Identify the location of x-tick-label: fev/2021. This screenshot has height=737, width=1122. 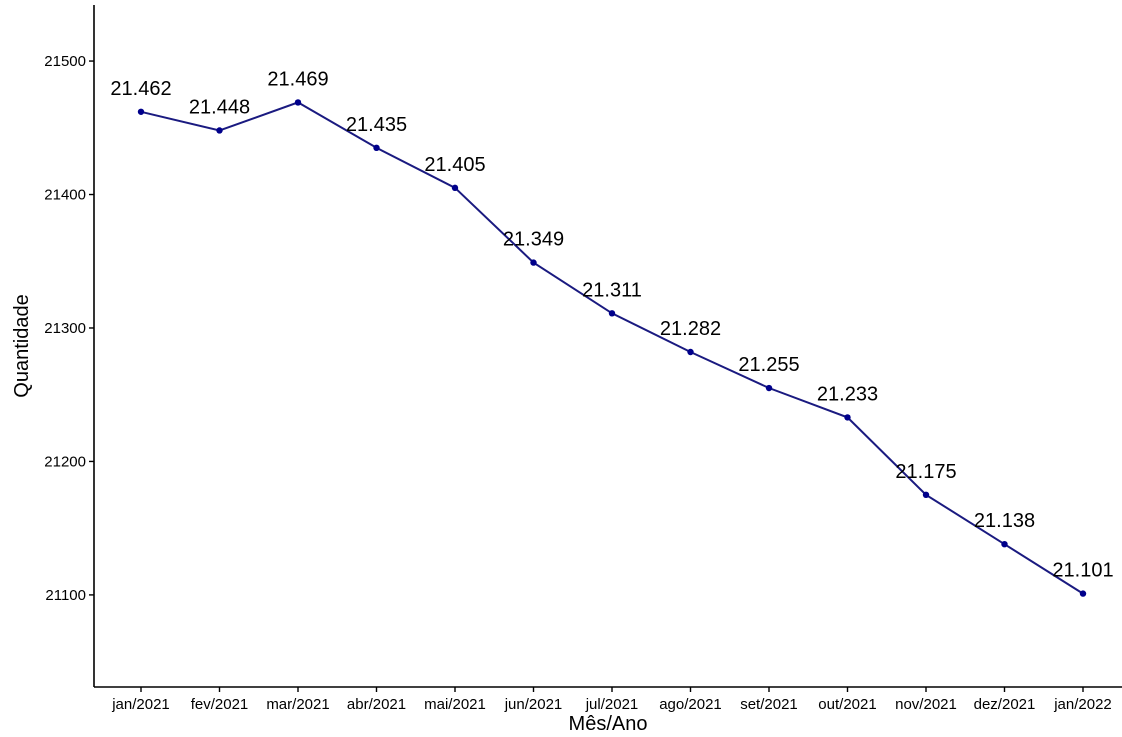
(220, 704).